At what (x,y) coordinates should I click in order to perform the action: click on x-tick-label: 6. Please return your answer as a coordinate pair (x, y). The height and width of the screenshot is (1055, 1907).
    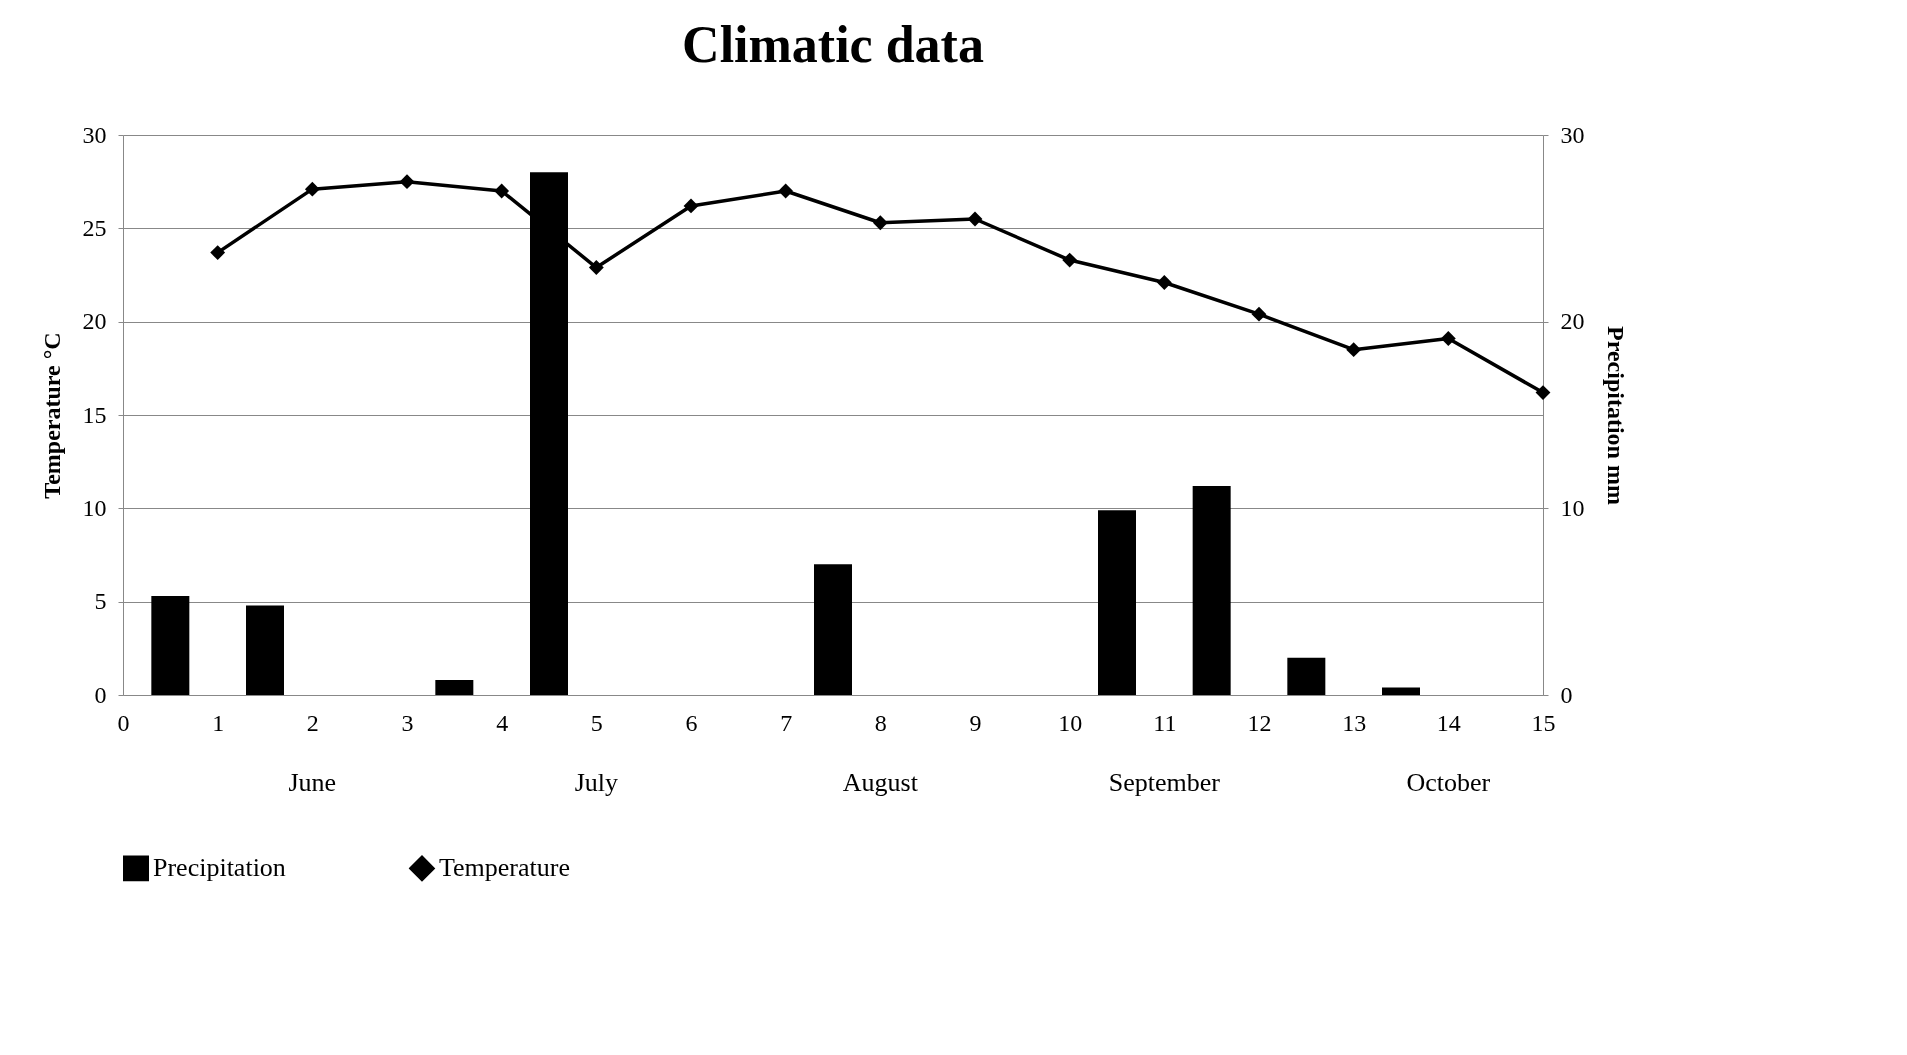
    Looking at the image, I should click on (691, 722).